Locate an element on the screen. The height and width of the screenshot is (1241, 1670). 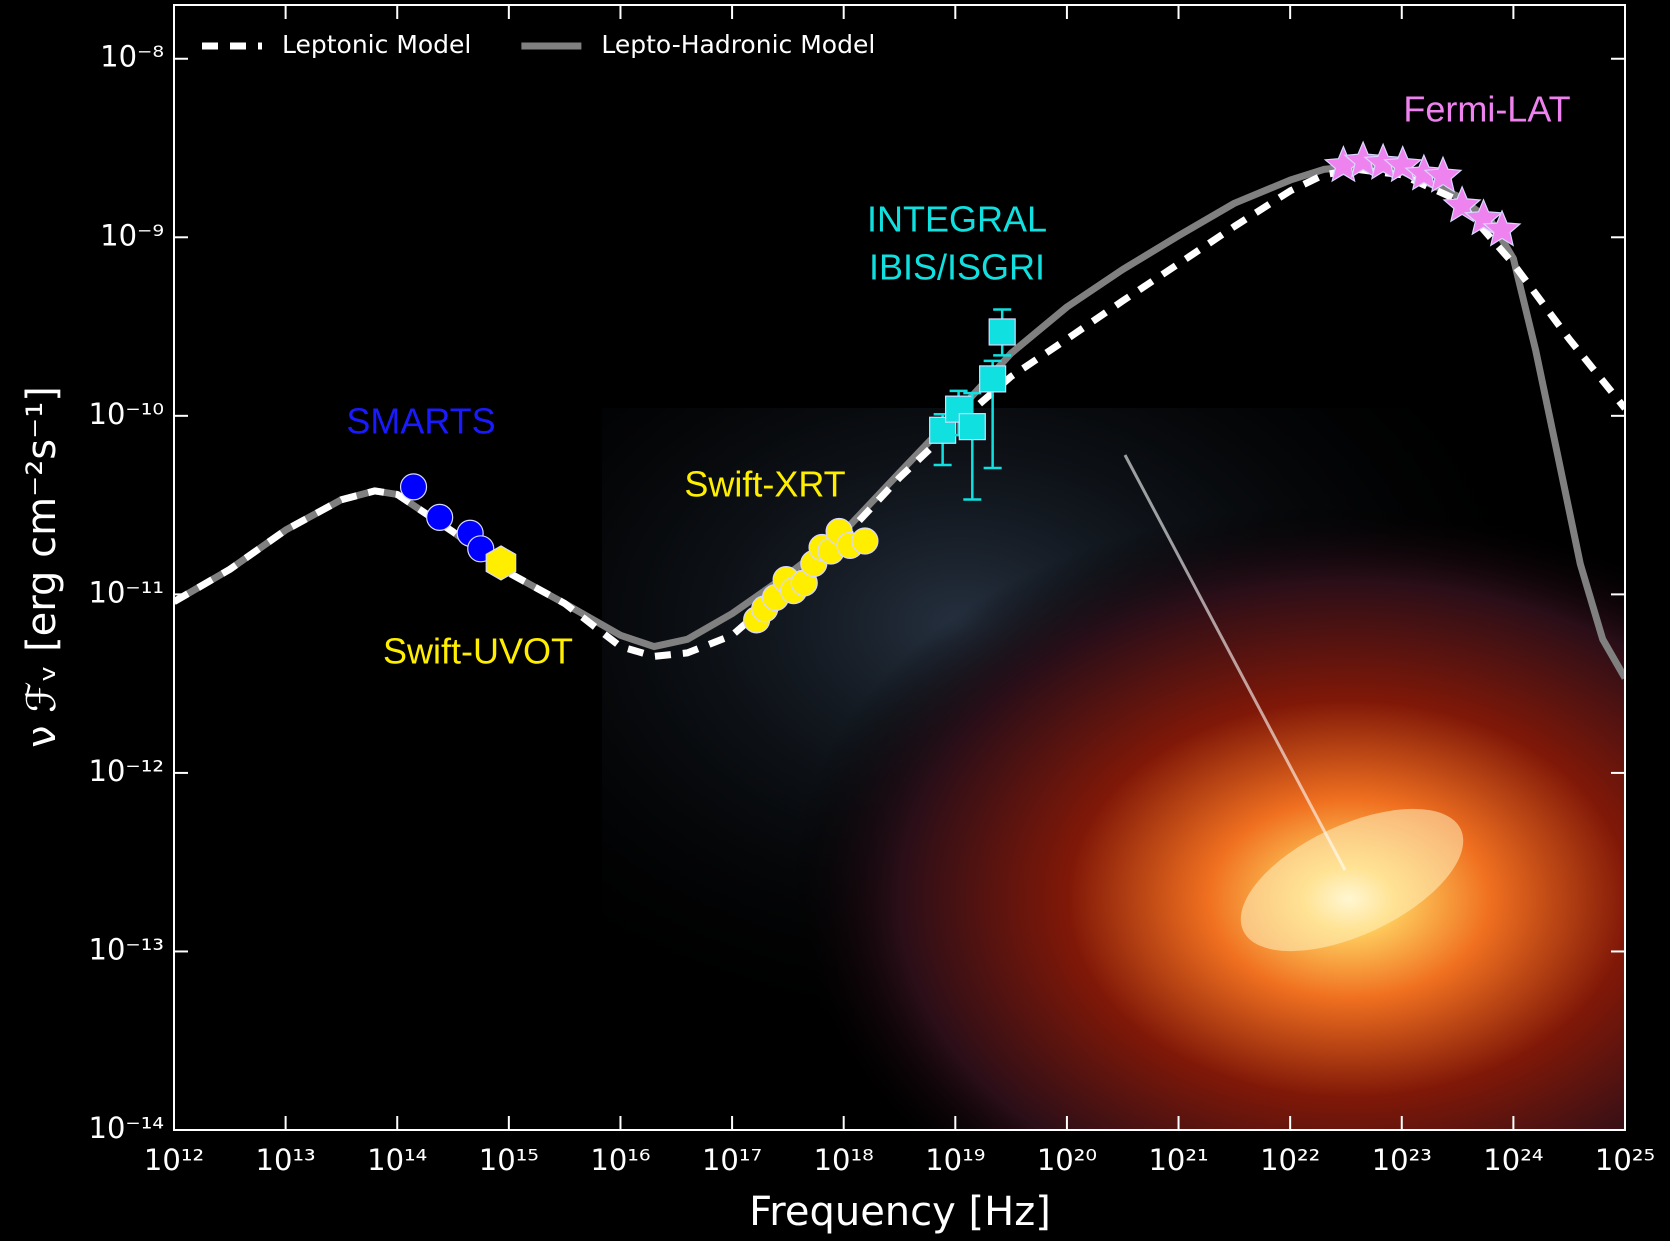
x-tick-label: 10¹⁴ is located at coordinates (397, 1160).